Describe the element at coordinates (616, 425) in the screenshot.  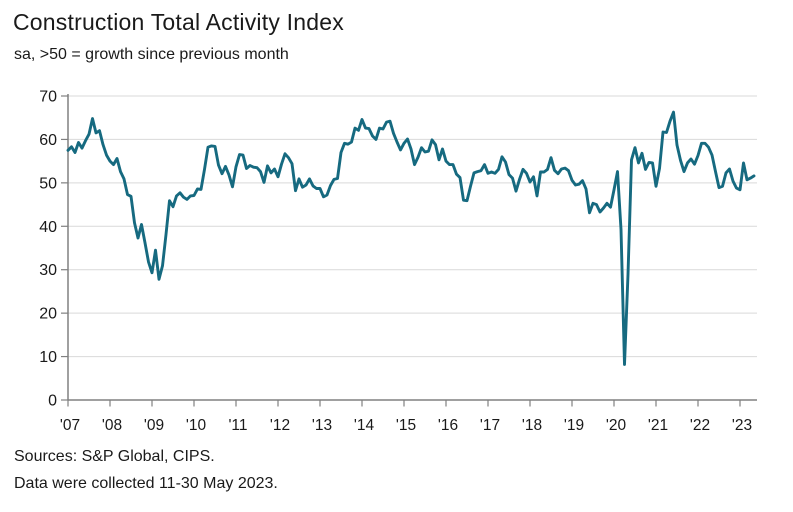
I see `svg-text: '20` at that location.